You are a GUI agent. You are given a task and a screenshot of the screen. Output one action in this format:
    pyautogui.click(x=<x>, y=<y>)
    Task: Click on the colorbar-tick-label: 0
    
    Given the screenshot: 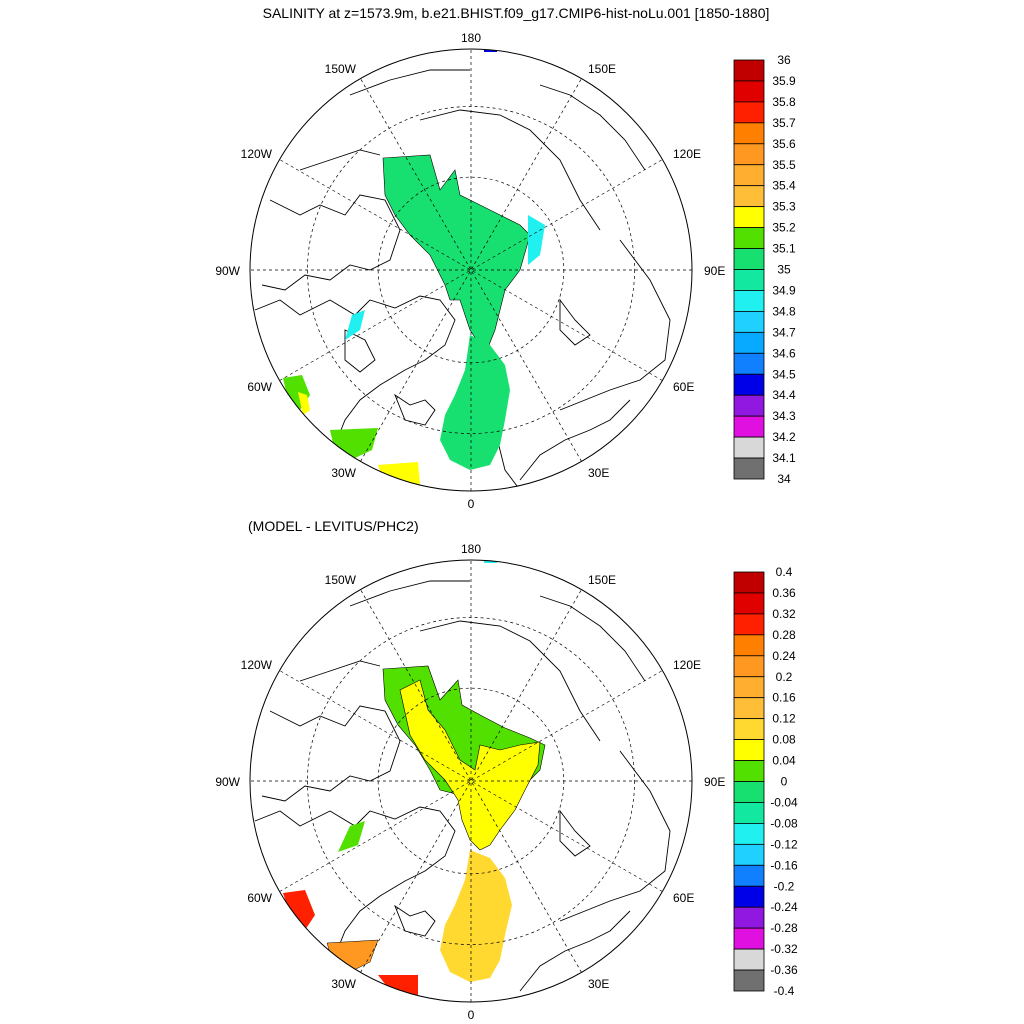 What is the action you would take?
    pyautogui.click(x=784, y=782)
    